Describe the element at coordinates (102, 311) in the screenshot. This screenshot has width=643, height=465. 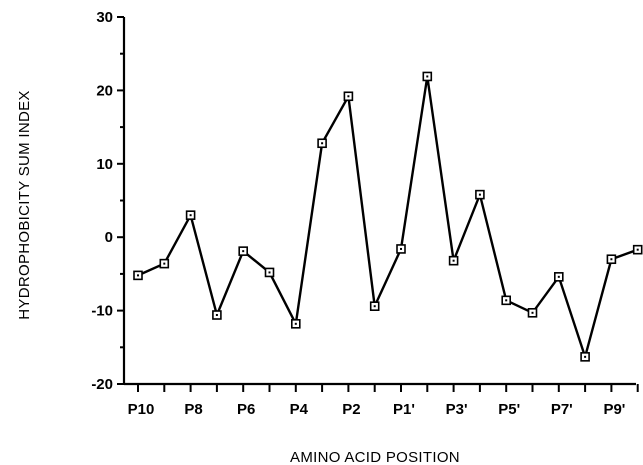
I see `y-tick-label: -10` at that location.